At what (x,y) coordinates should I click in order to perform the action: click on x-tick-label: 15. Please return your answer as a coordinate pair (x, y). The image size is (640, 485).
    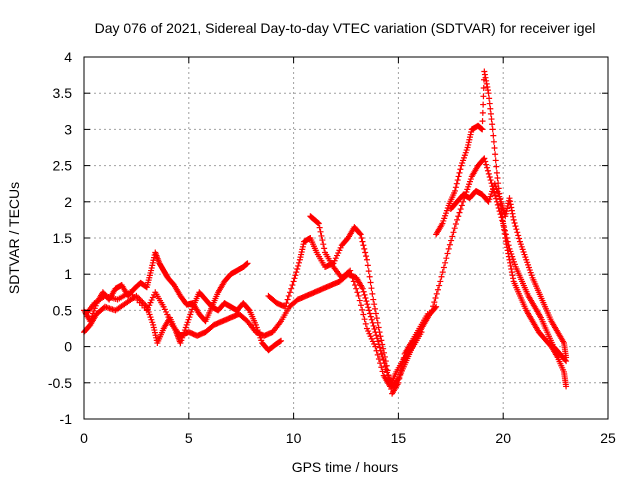
    Looking at the image, I should click on (399, 438).